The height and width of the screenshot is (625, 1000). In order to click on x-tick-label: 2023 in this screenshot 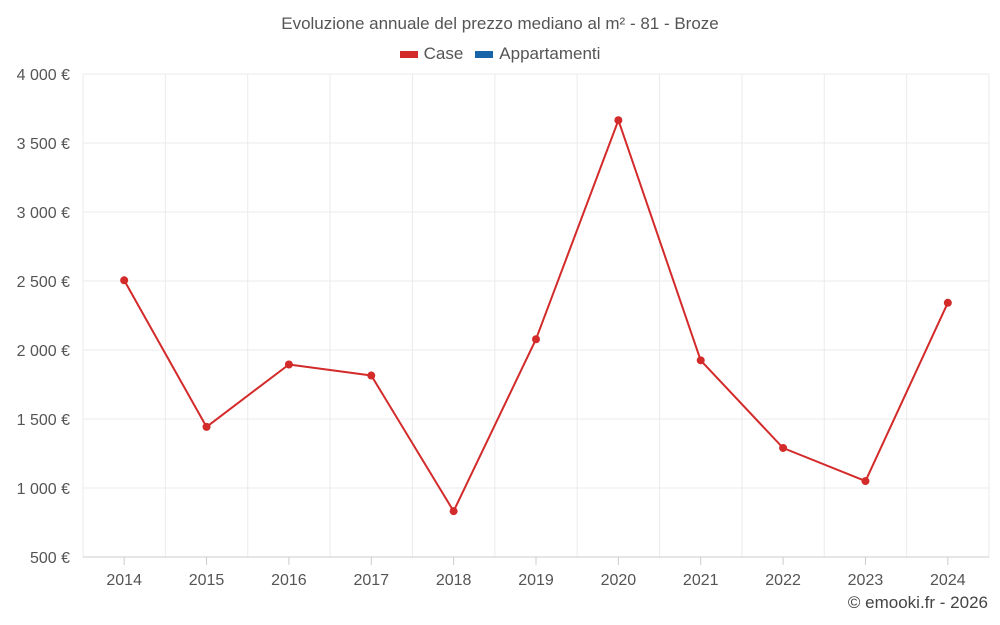, I will do `click(866, 580)`.